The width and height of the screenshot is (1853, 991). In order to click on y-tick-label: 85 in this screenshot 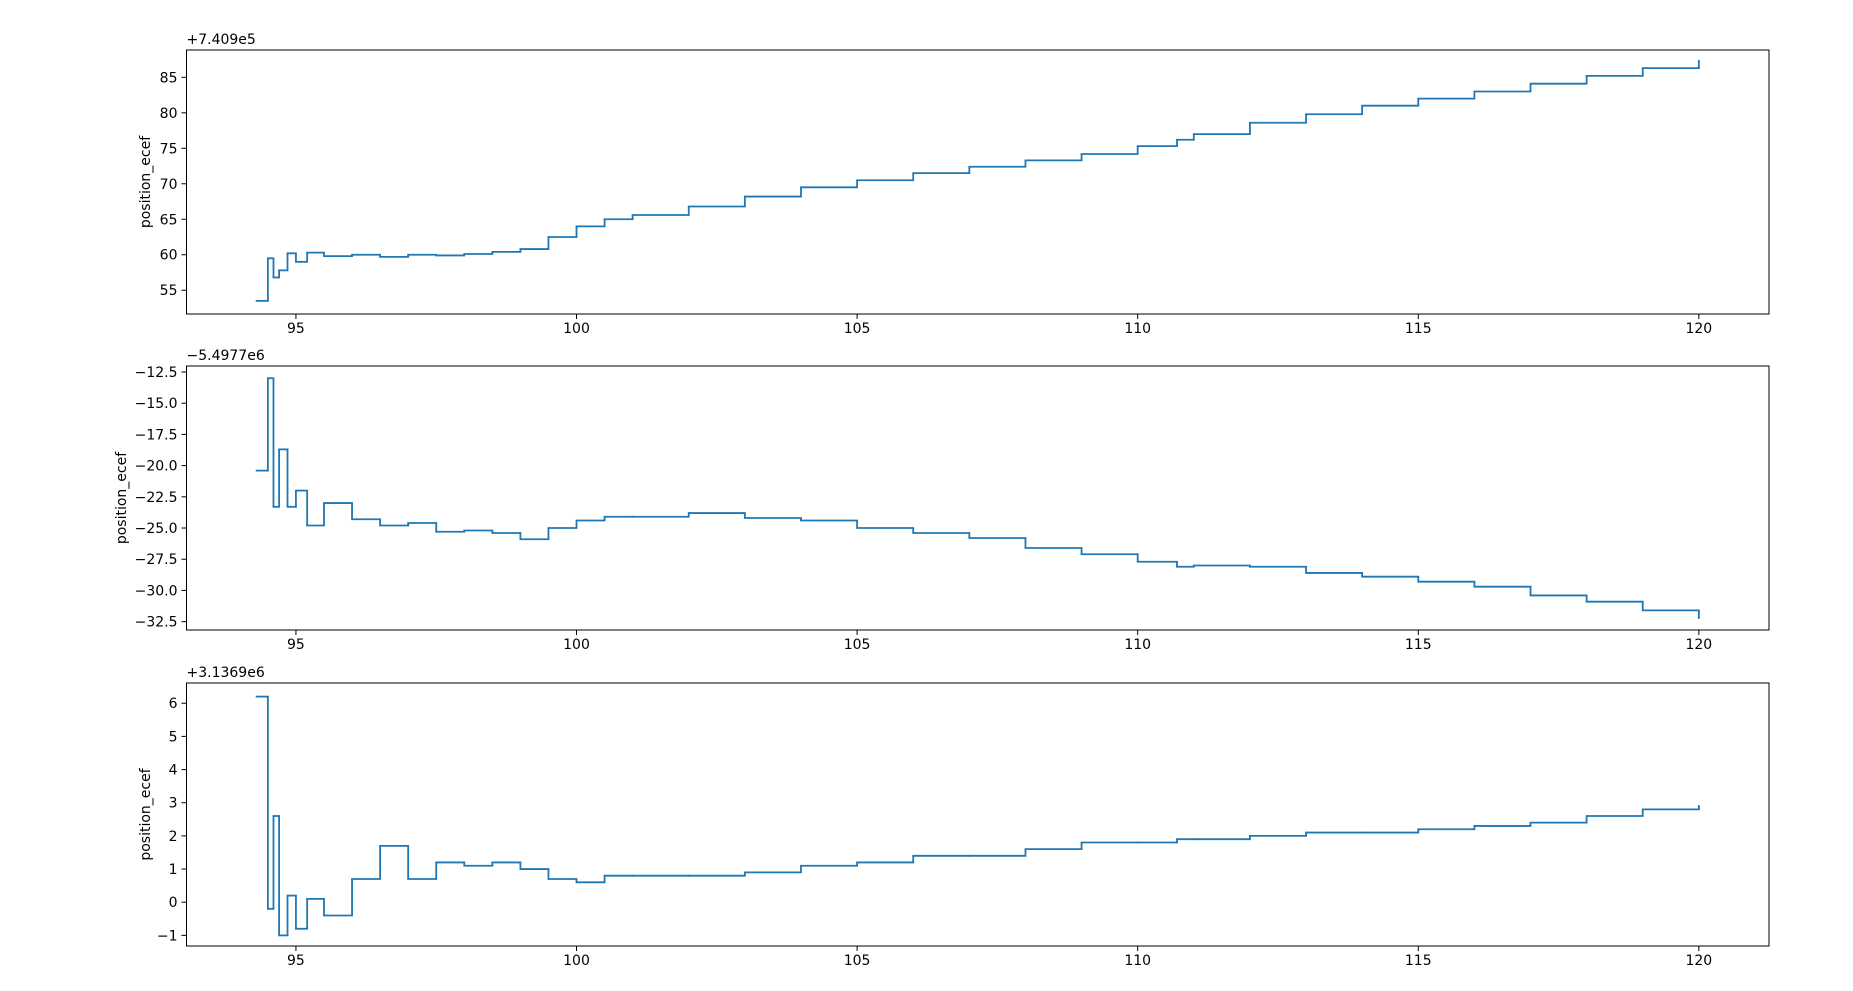, I will do `click(169, 78)`.